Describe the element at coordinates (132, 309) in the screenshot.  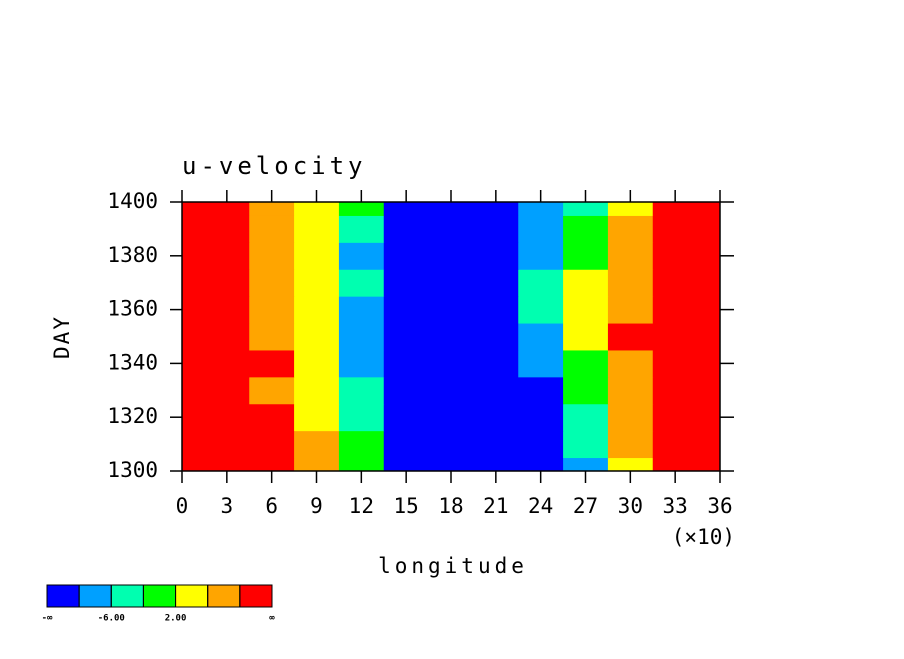
I see `y-tick-label: 1360` at that location.